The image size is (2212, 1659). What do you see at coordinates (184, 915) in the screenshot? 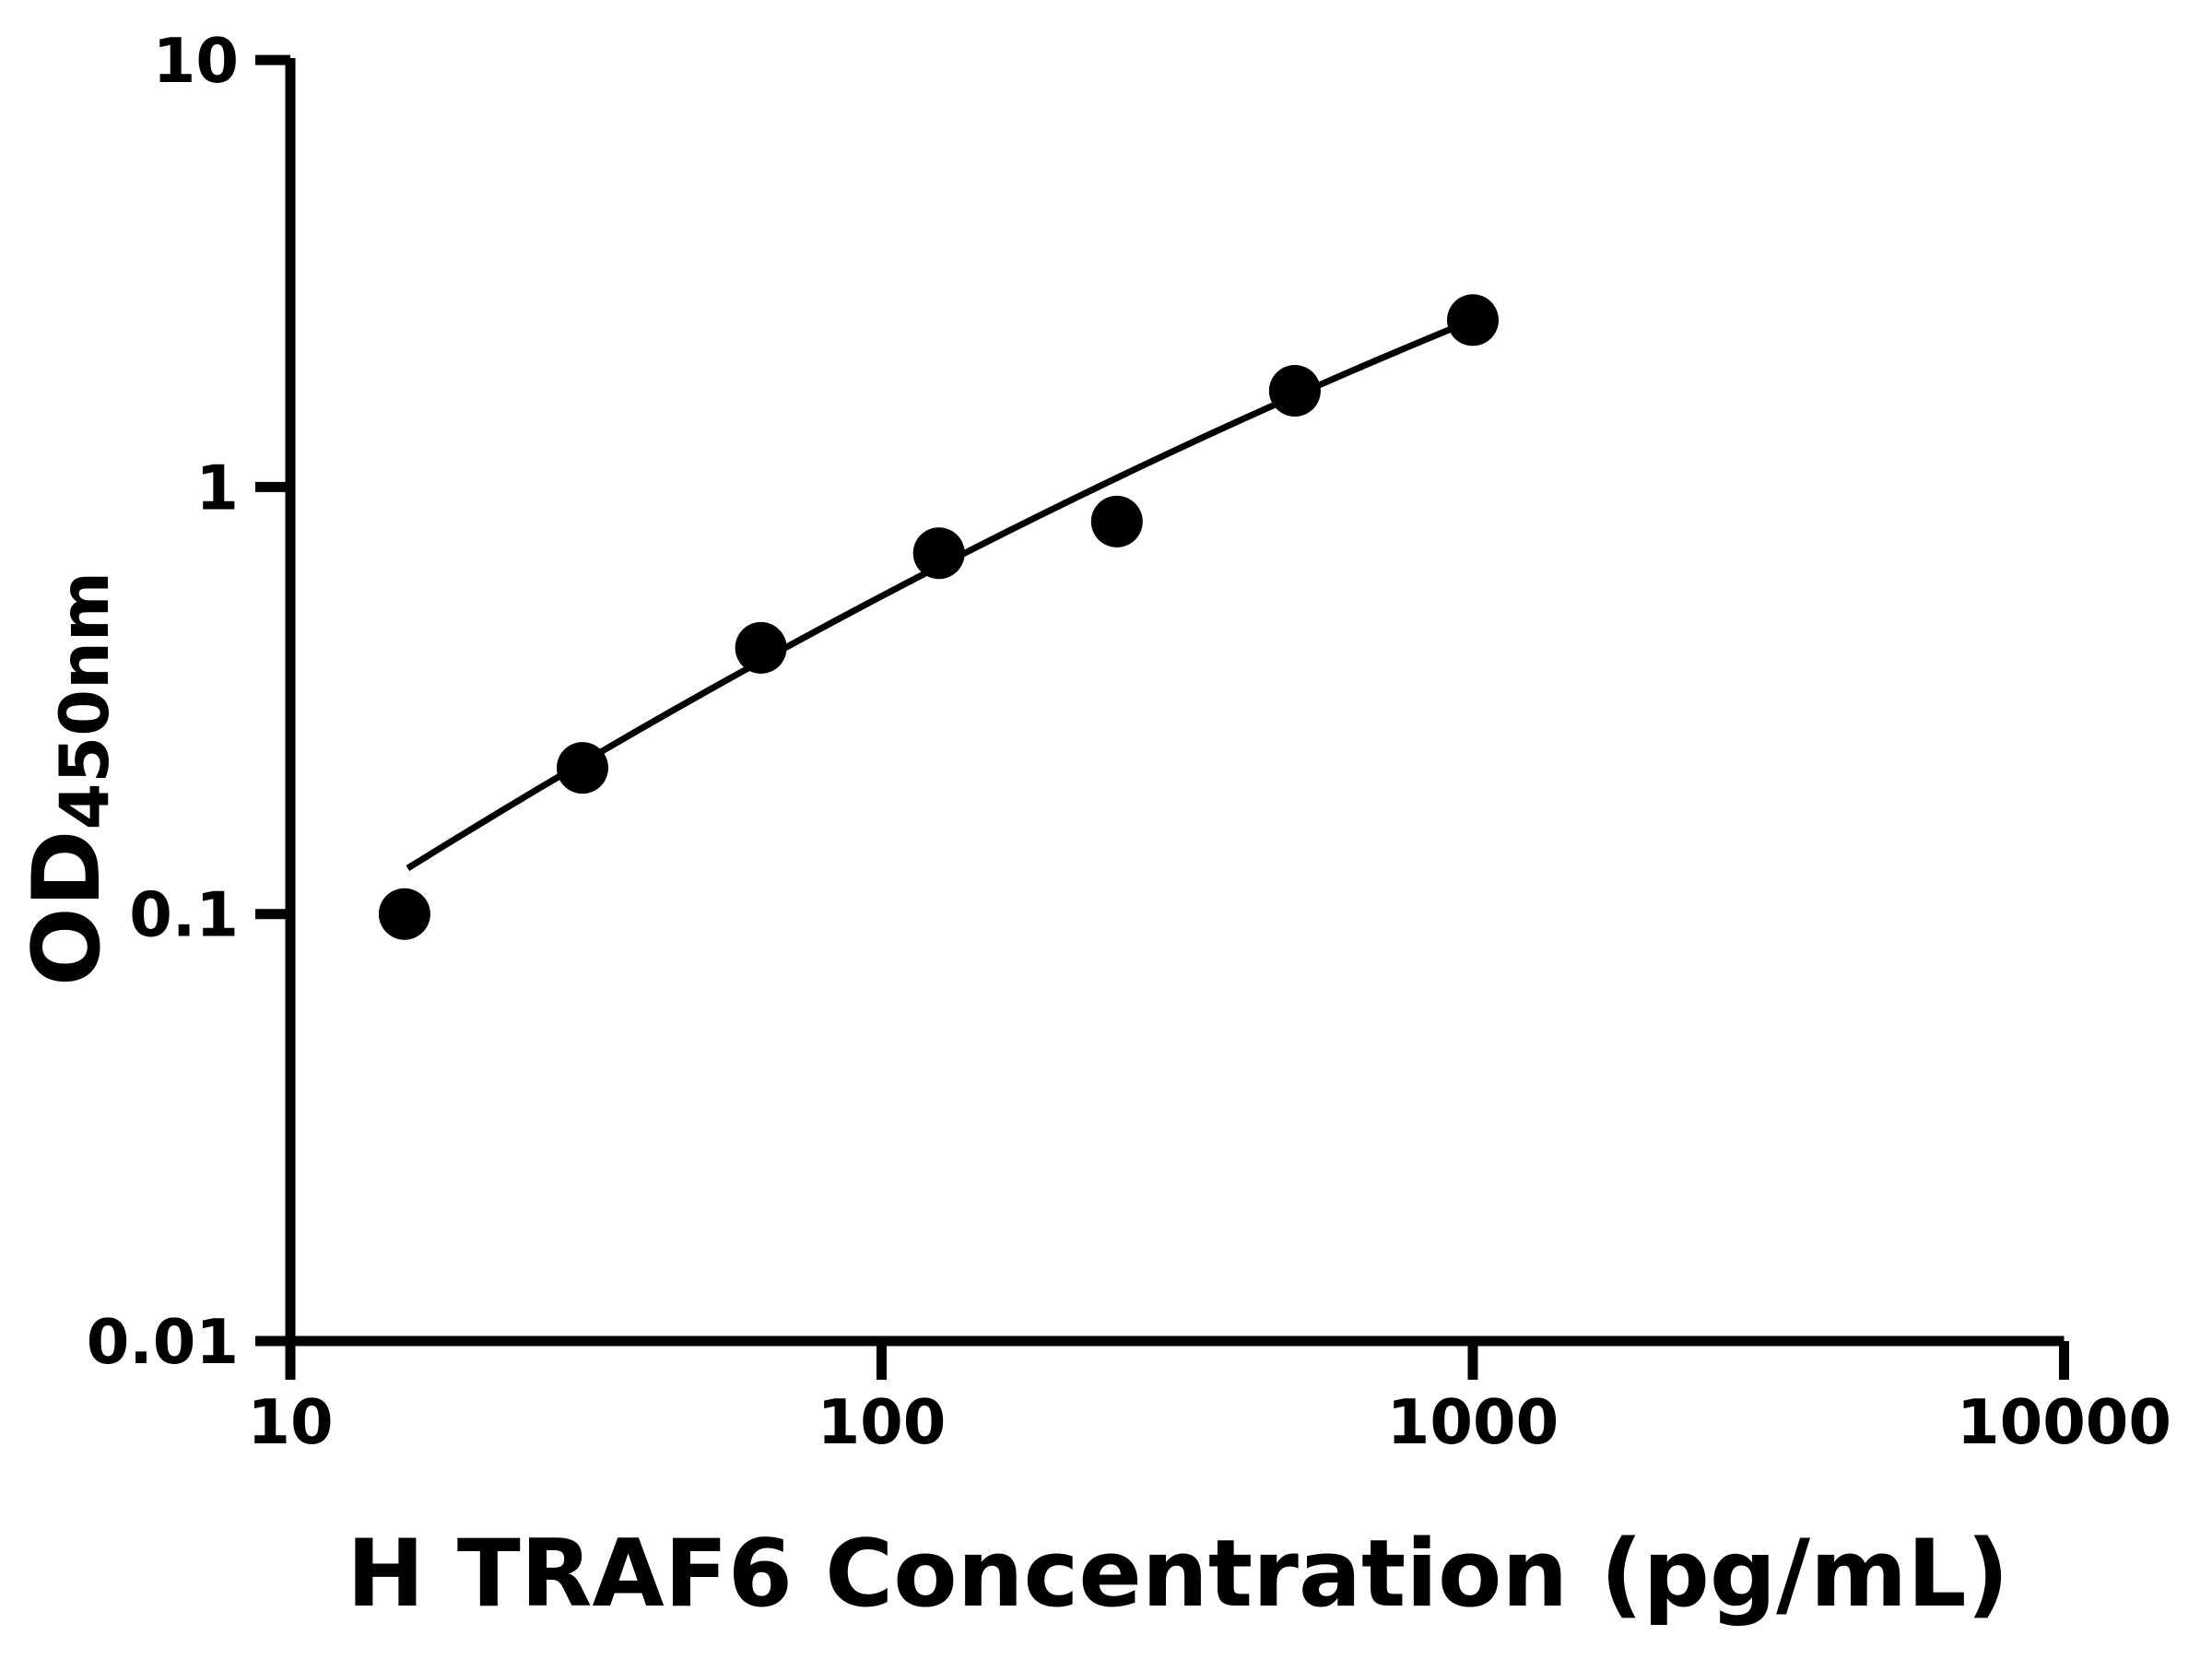
I see `y-tick-label: 0.1` at bounding box center [184, 915].